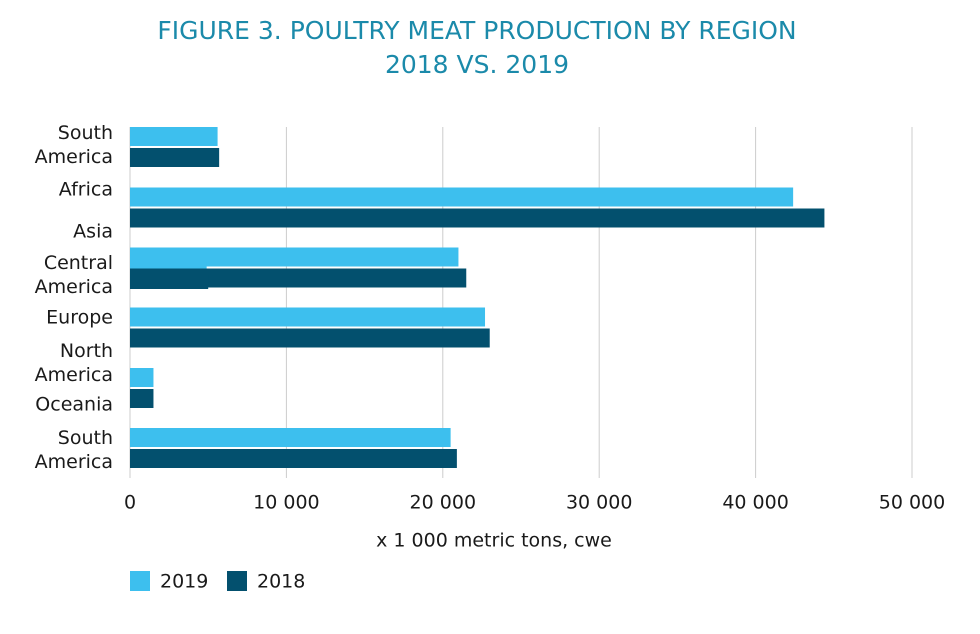 This screenshot has height=634, width=980. Describe the element at coordinates (184, 582) in the screenshot. I see `legend-label: 2019` at that location.